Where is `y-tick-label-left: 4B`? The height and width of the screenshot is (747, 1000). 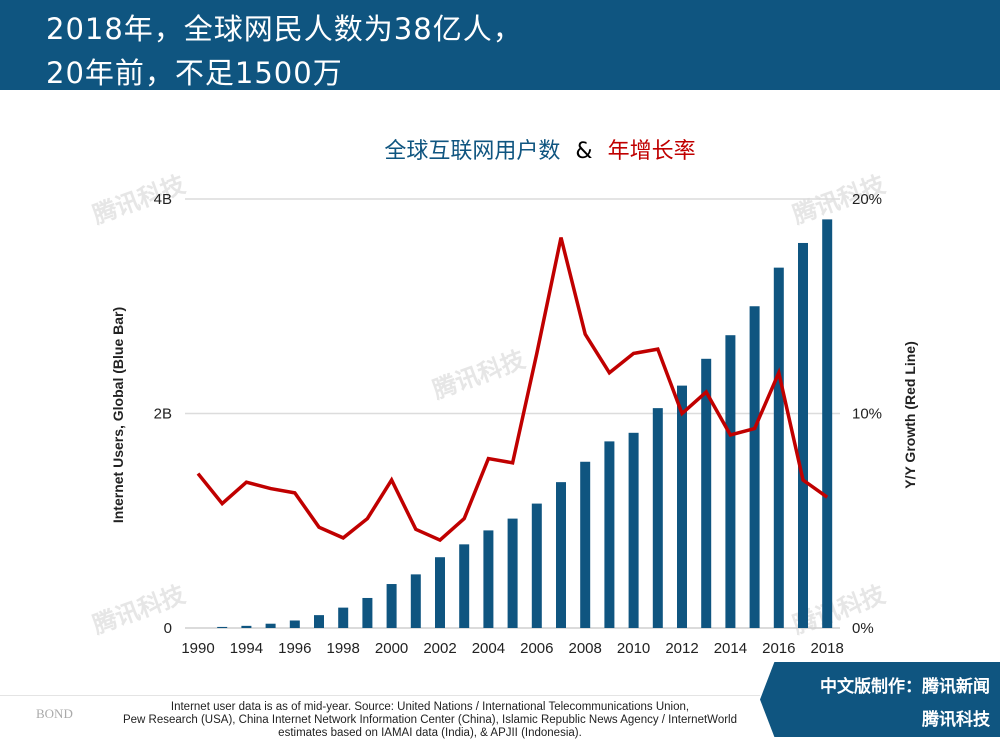
y-tick-label-left: 4B is located at coordinates (163, 199).